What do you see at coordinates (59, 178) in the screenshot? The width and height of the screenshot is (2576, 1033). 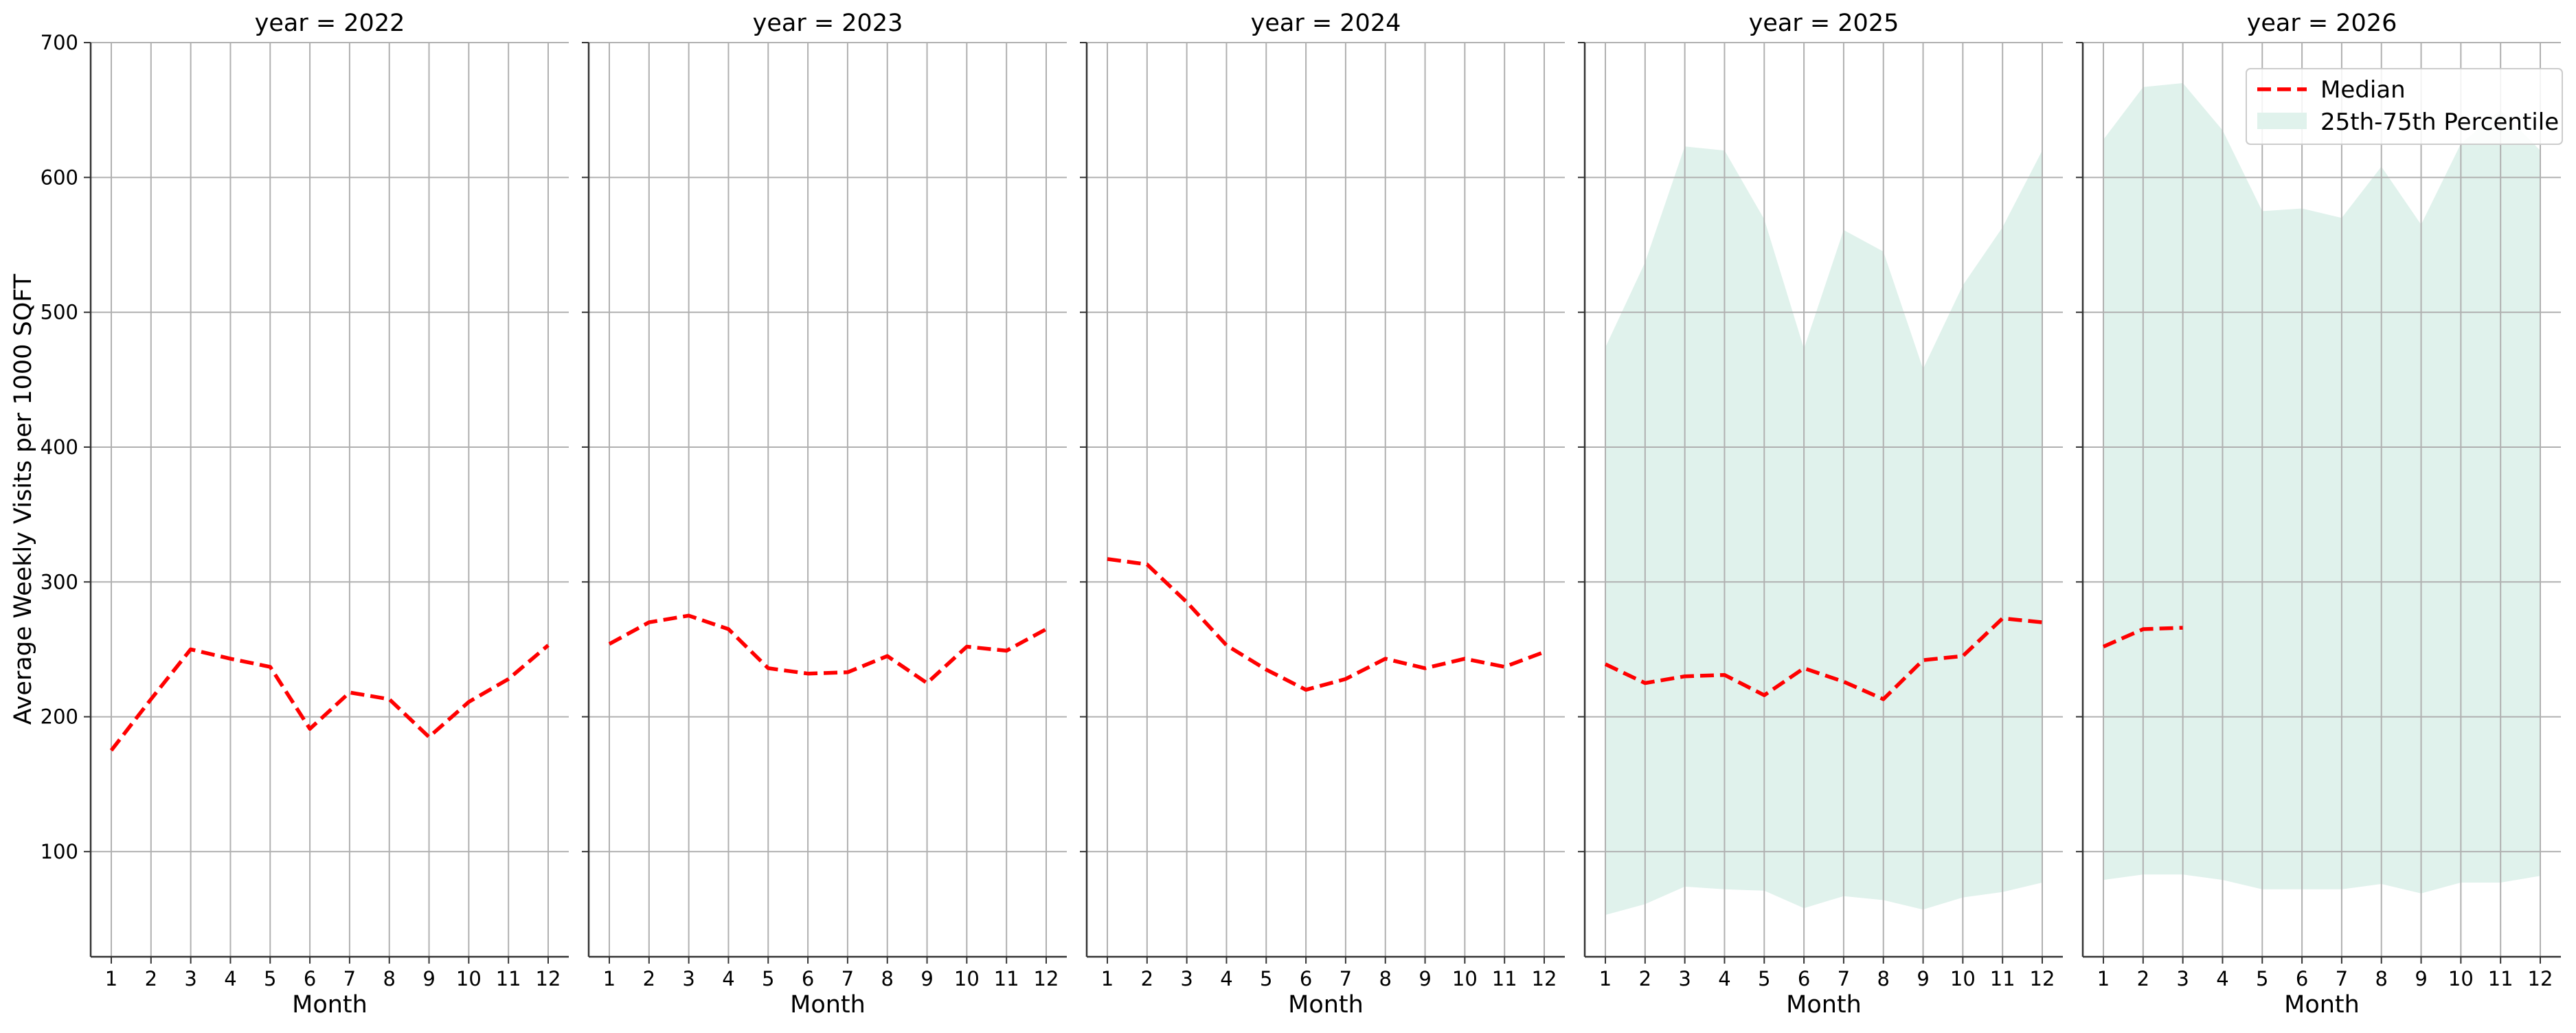 I see `y-tick-label: 600` at bounding box center [59, 178].